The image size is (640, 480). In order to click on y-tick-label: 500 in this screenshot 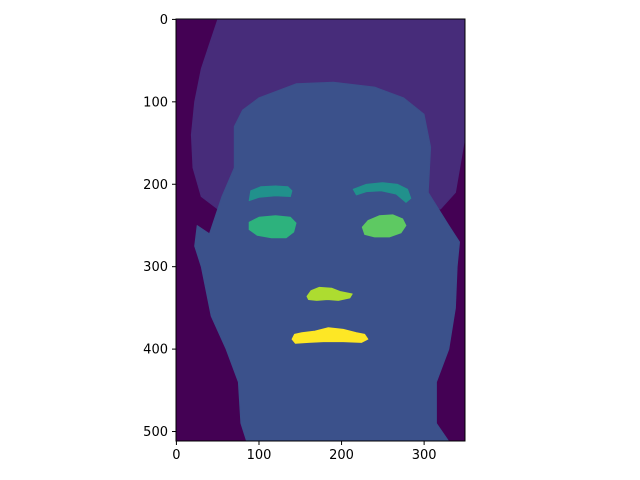, I will do `click(155, 432)`.